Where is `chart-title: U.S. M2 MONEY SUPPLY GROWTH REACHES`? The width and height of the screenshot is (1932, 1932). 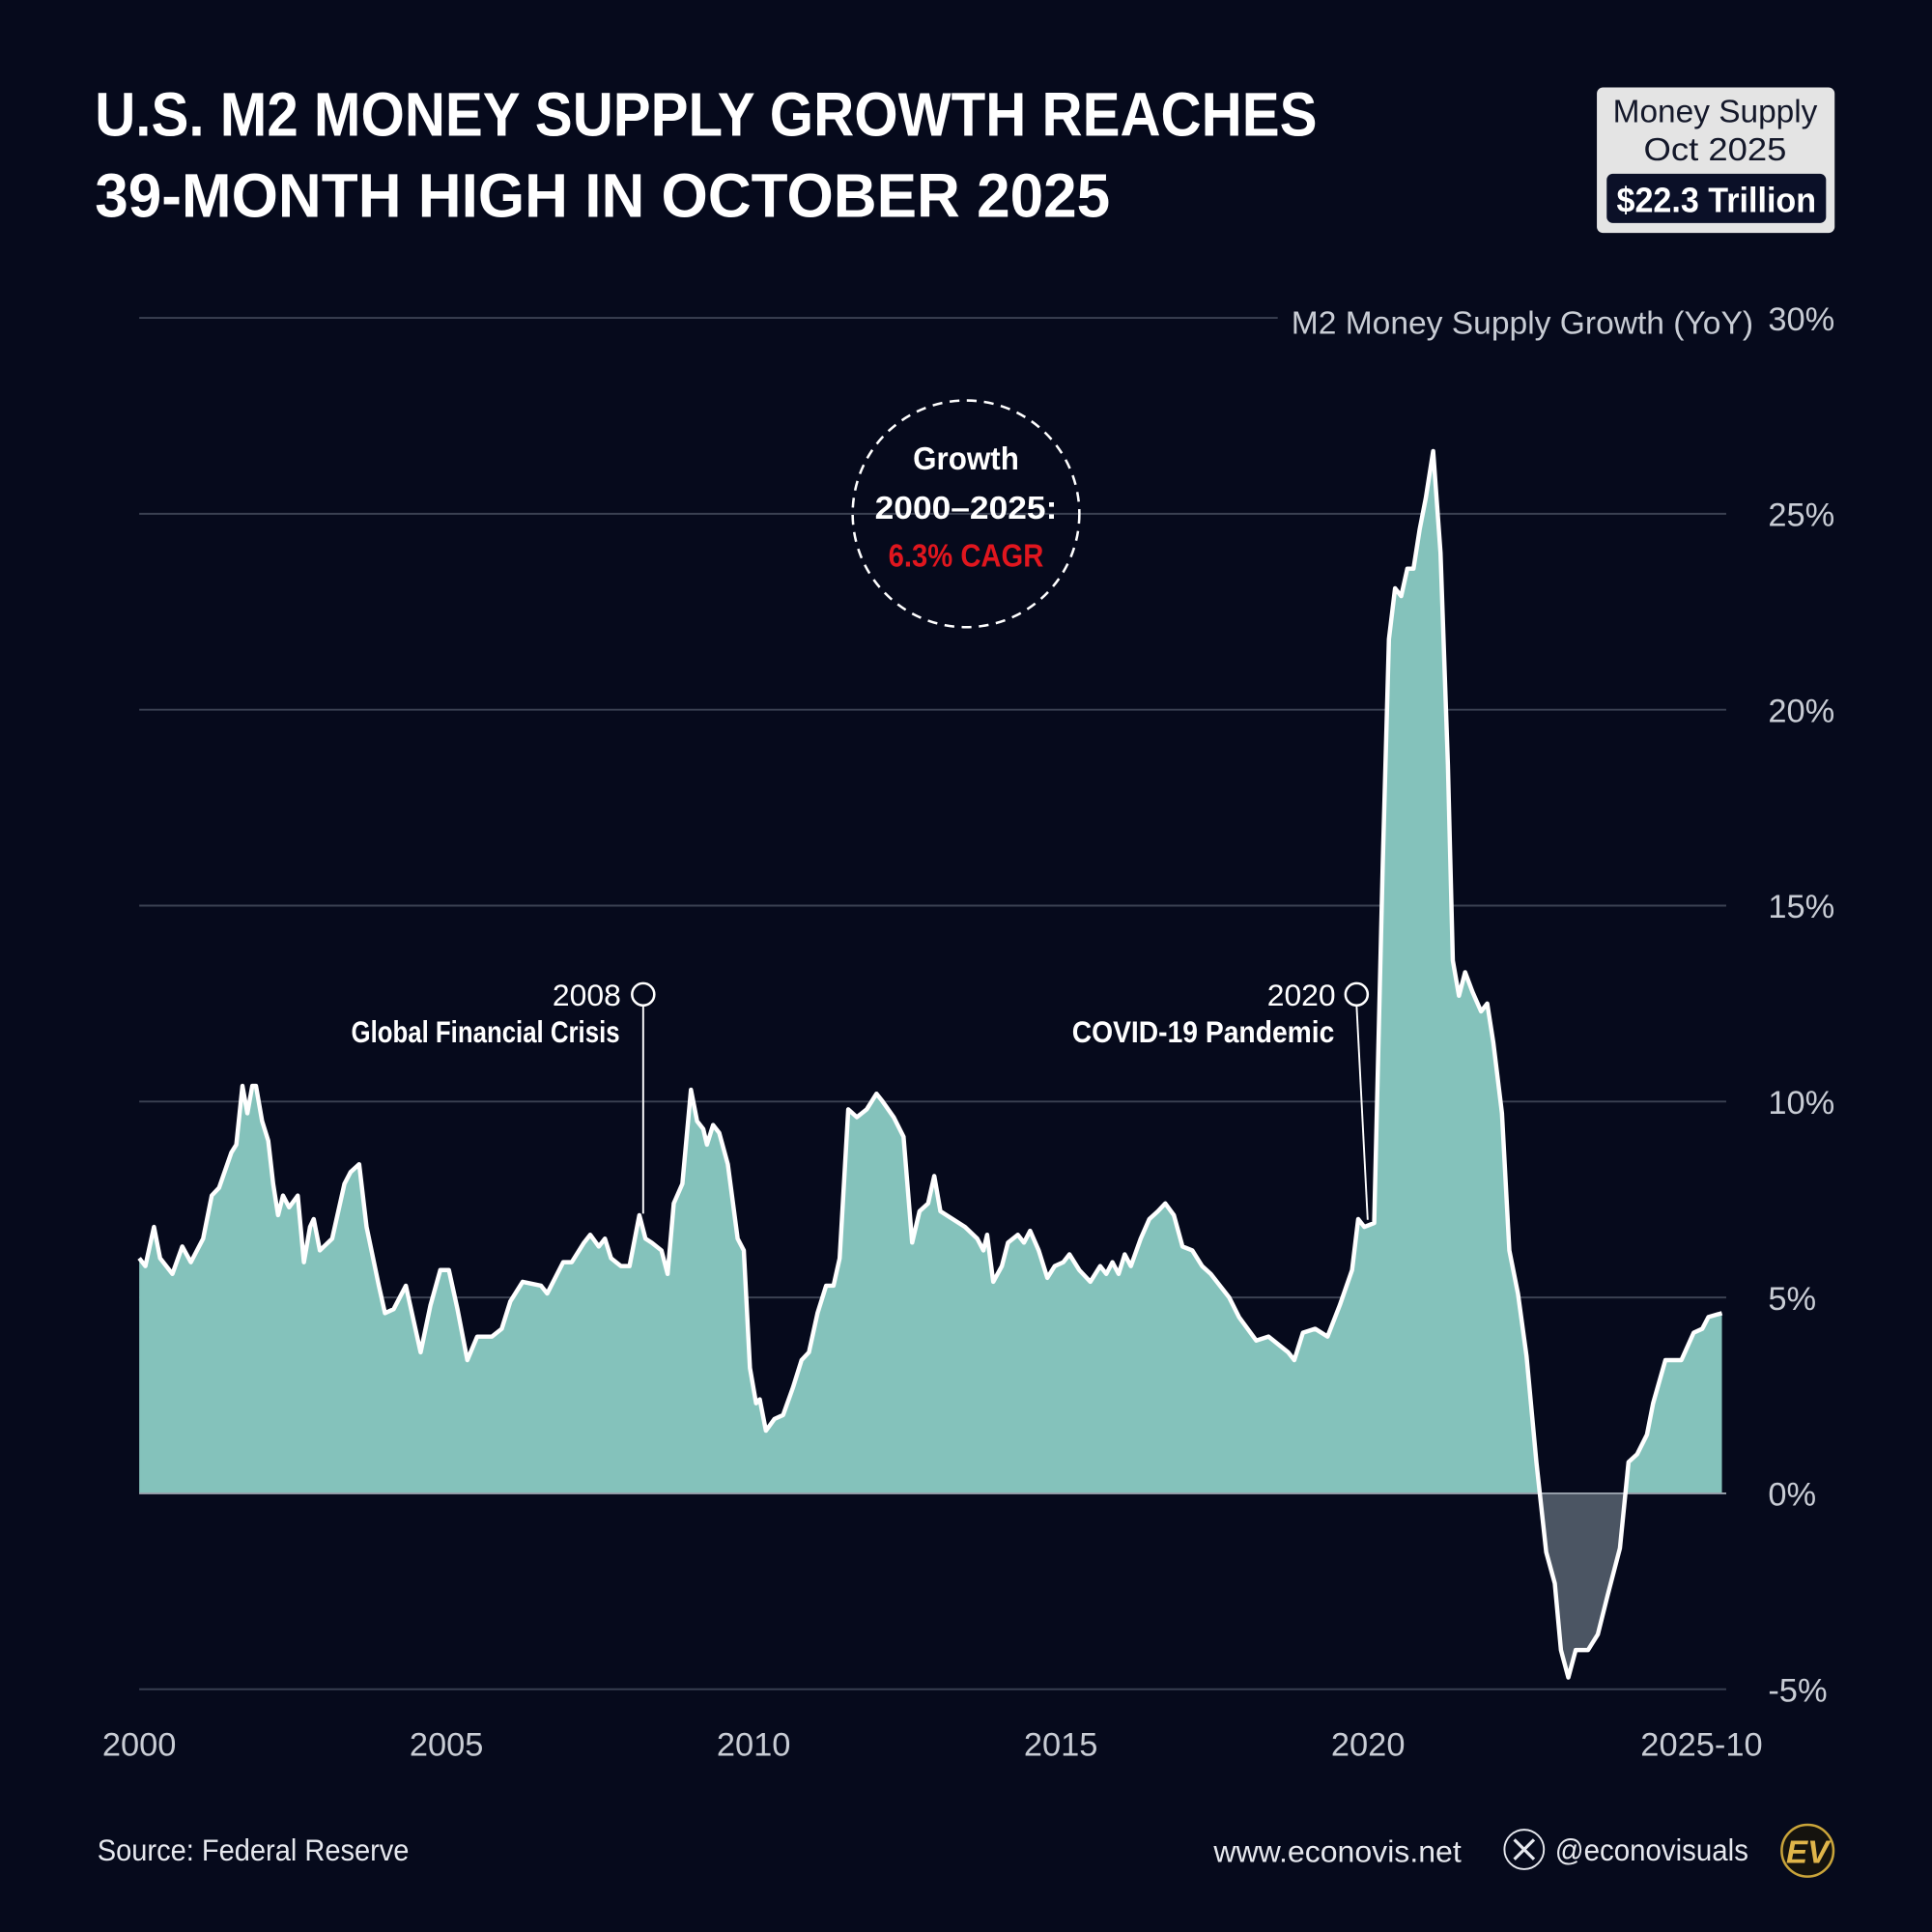 chart-title: U.S. M2 MONEY SUPPLY GROWTH REACHES is located at coordinates (706, 114).